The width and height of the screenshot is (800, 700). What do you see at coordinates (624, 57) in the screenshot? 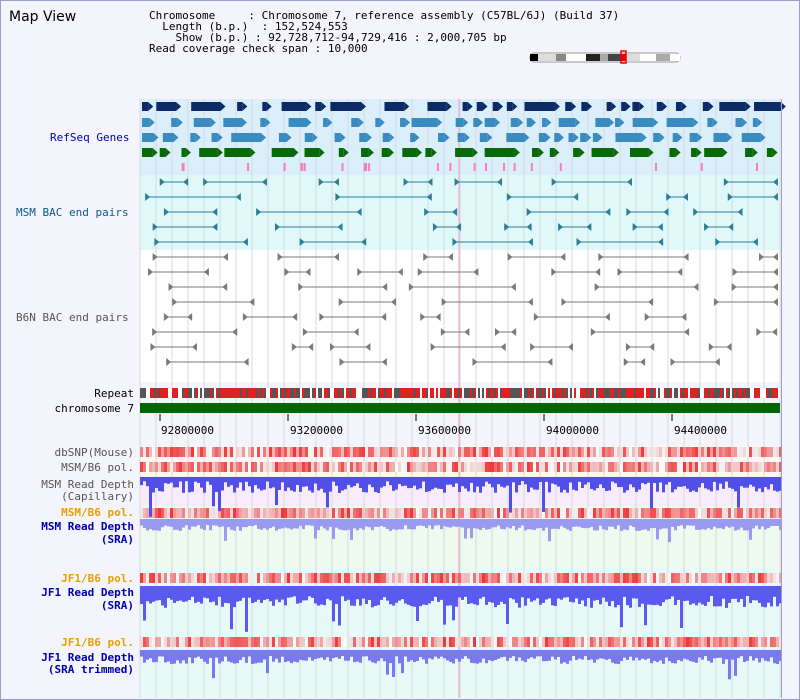
I see `ideogram-band` at bounding box center [624, 57].